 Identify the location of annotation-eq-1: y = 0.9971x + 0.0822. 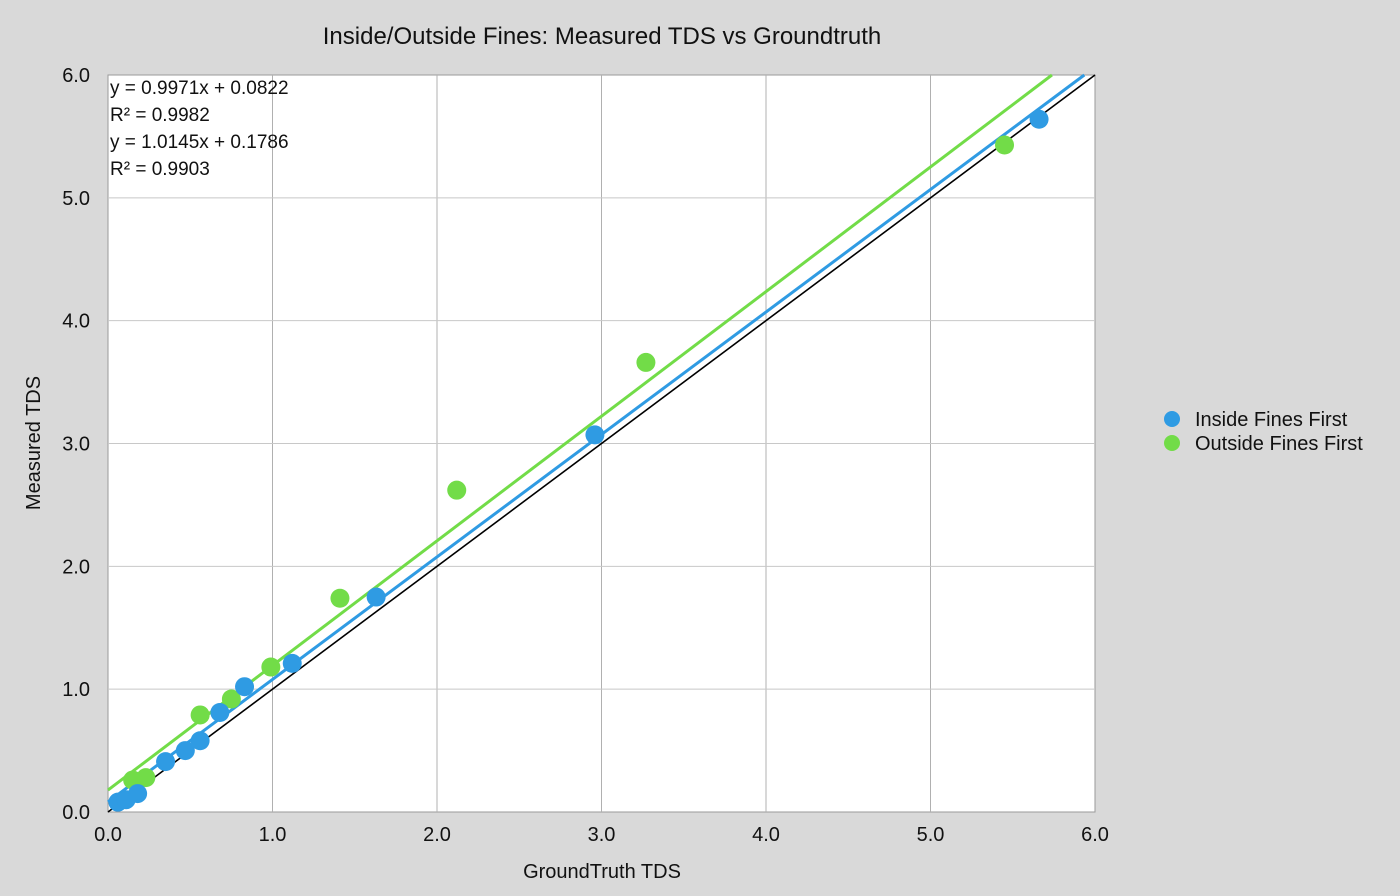
(199, 88).